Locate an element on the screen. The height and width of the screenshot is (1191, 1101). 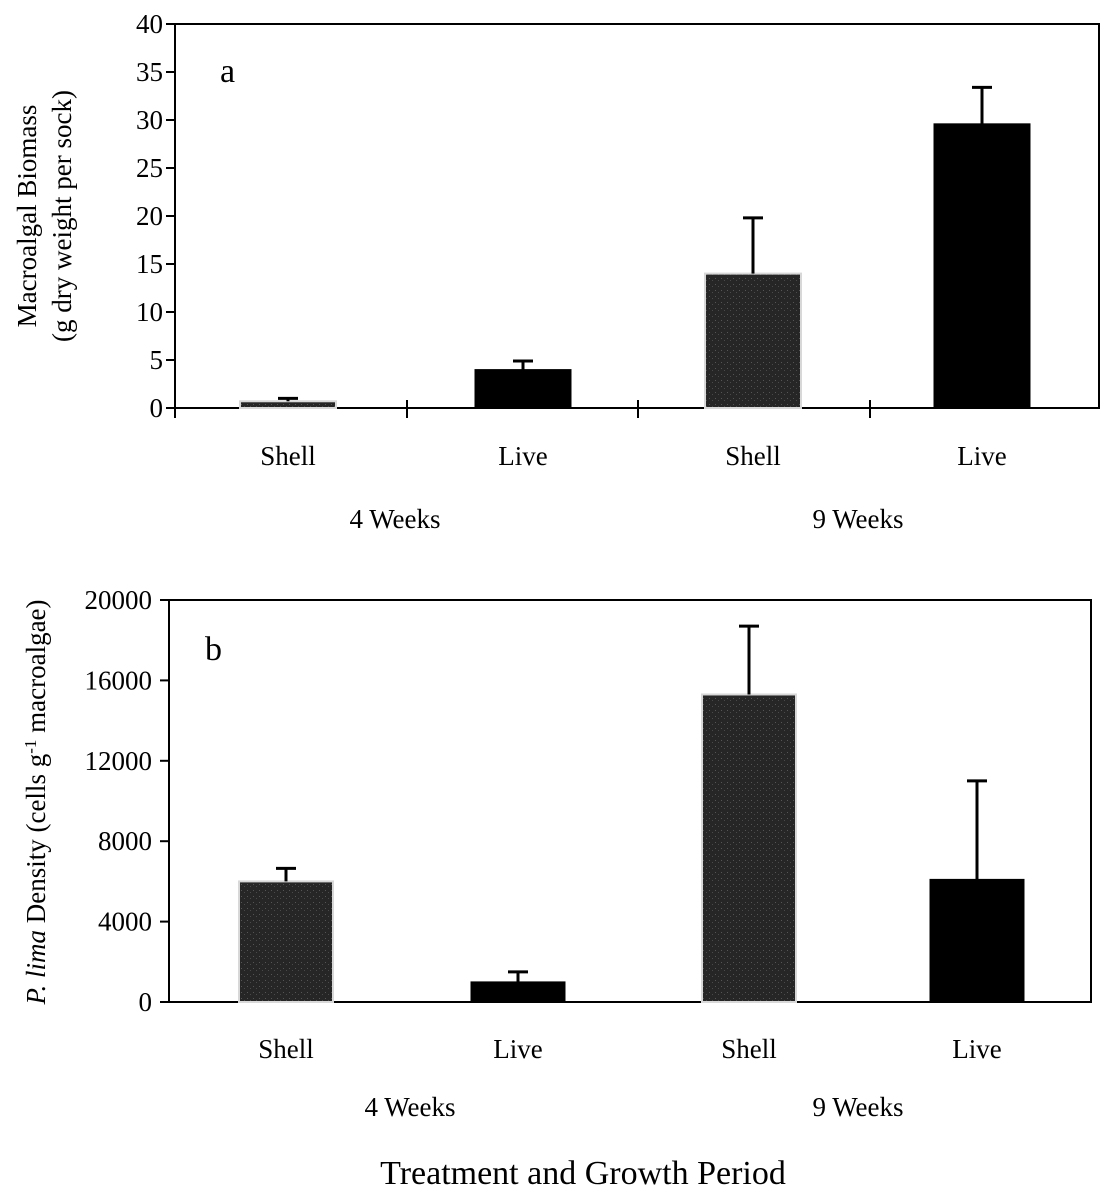
y-tick-label: 20000 is located at coordinates (119, 600).